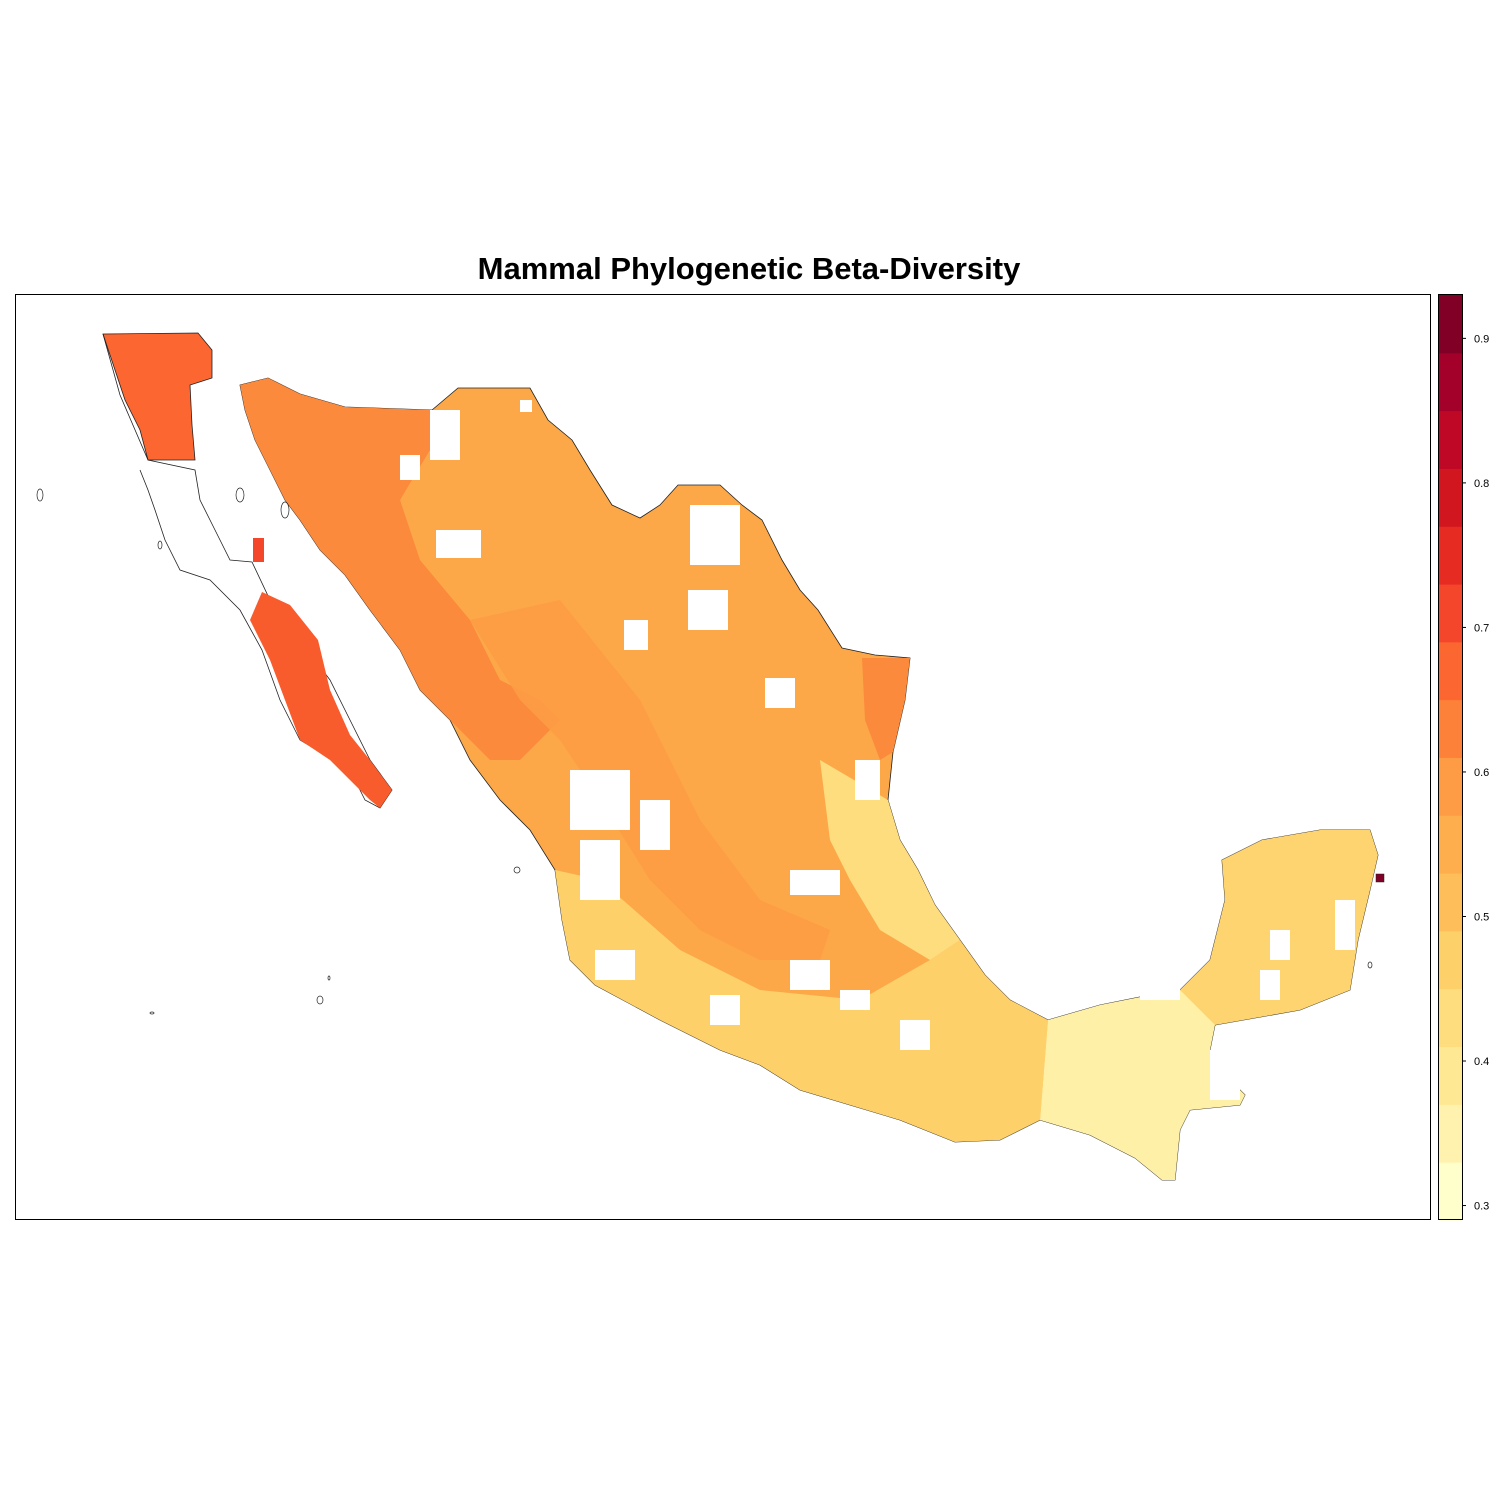  What do you see at coordinates (1481, 1062) in the screenshot?
I see `color-key-tick-label: 0.4` at bounding box center [1481, 1062].